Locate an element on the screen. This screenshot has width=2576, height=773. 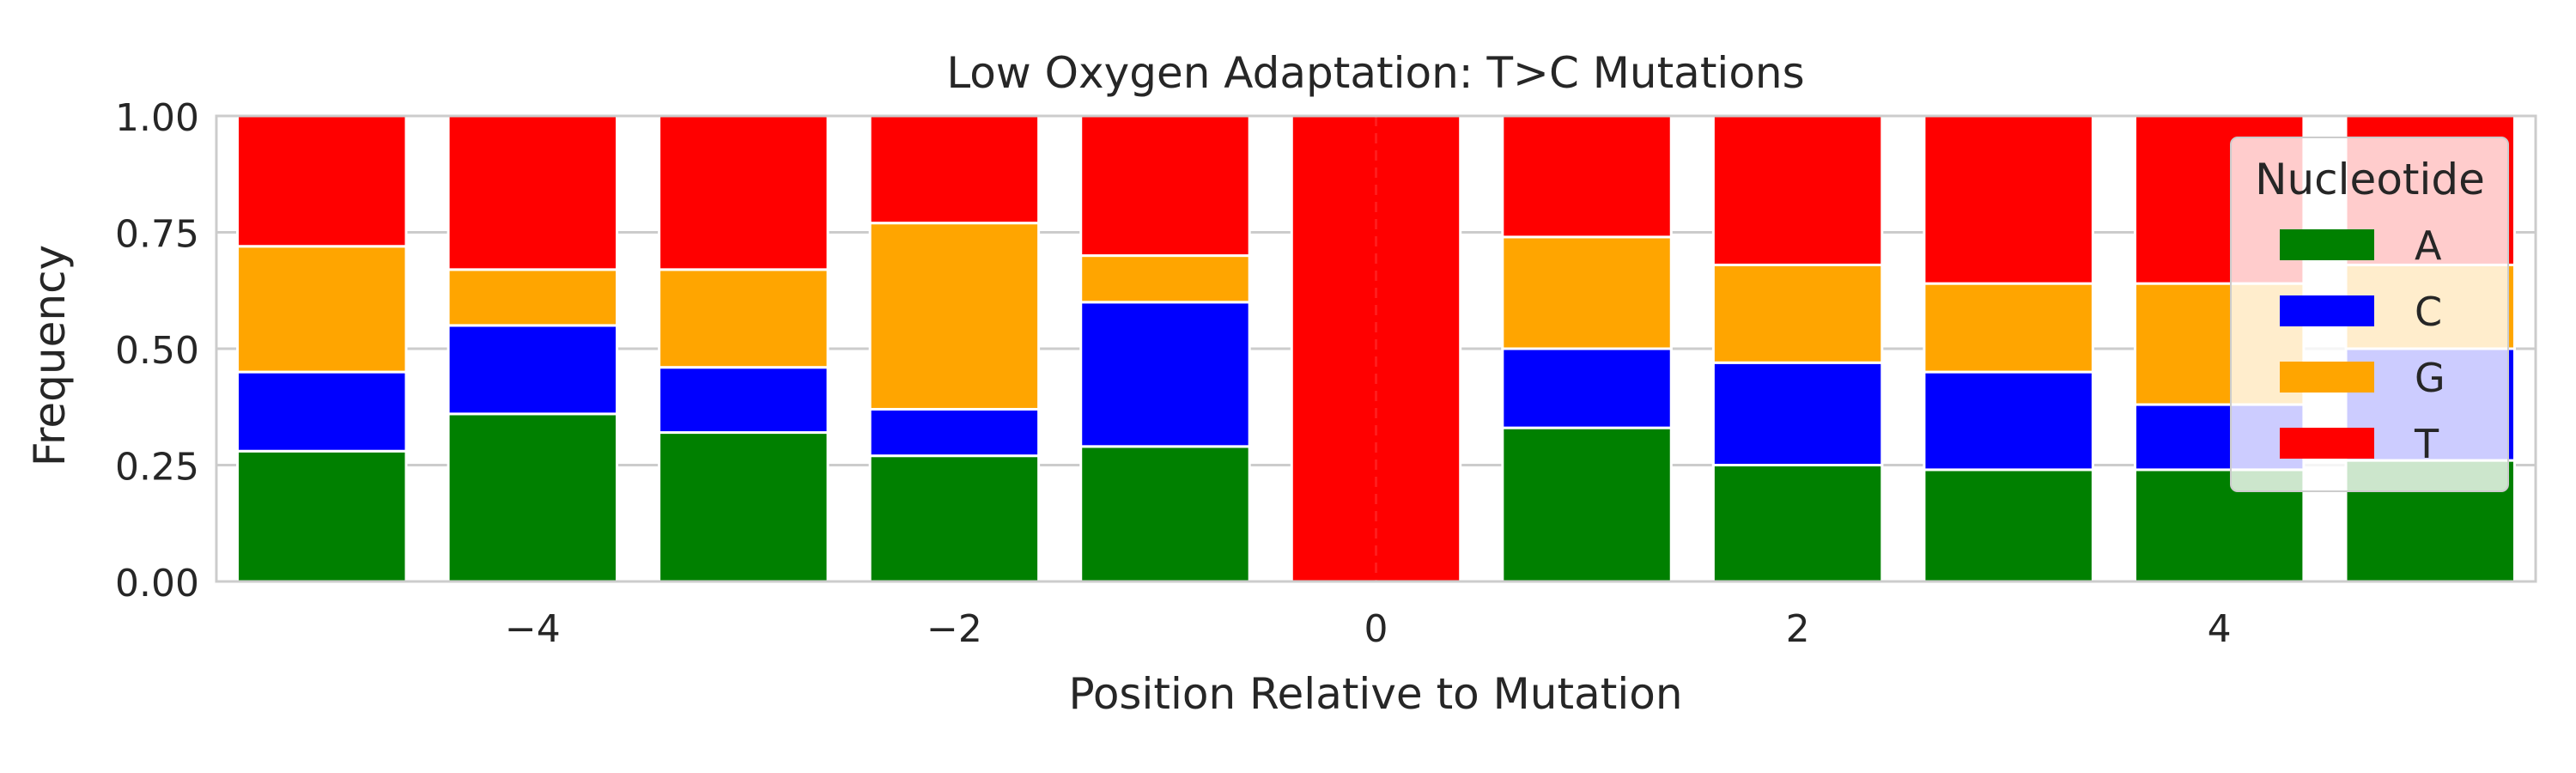
legend-label-T: T is located at coordinates (2427, 444).